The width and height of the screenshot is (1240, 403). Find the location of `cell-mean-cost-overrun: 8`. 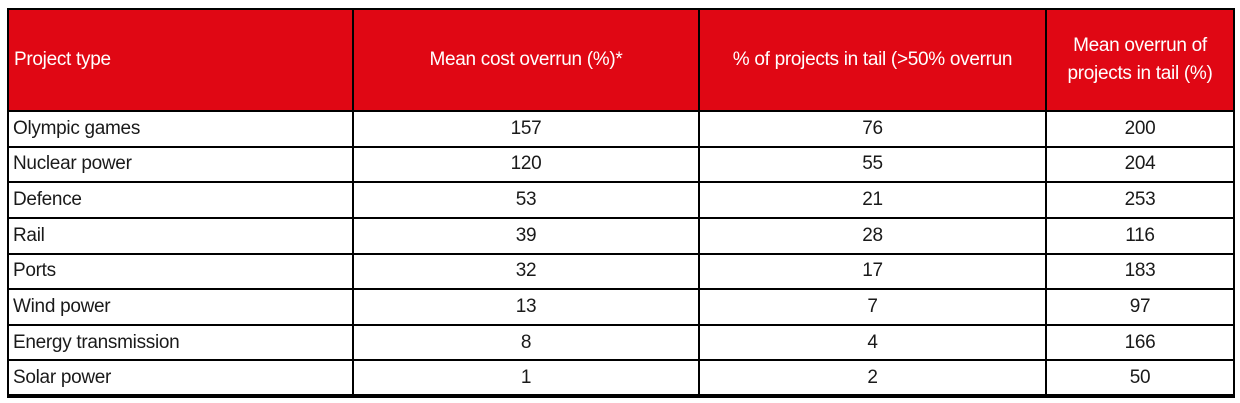

cell-mean-cost-overrun: 8 is located at coordinates (526, 342).